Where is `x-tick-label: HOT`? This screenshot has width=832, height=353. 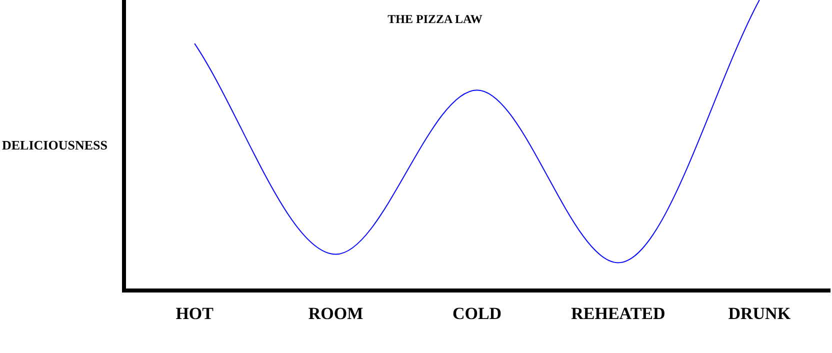
x-tick-label: HOT is located at coordinates (195, 314).